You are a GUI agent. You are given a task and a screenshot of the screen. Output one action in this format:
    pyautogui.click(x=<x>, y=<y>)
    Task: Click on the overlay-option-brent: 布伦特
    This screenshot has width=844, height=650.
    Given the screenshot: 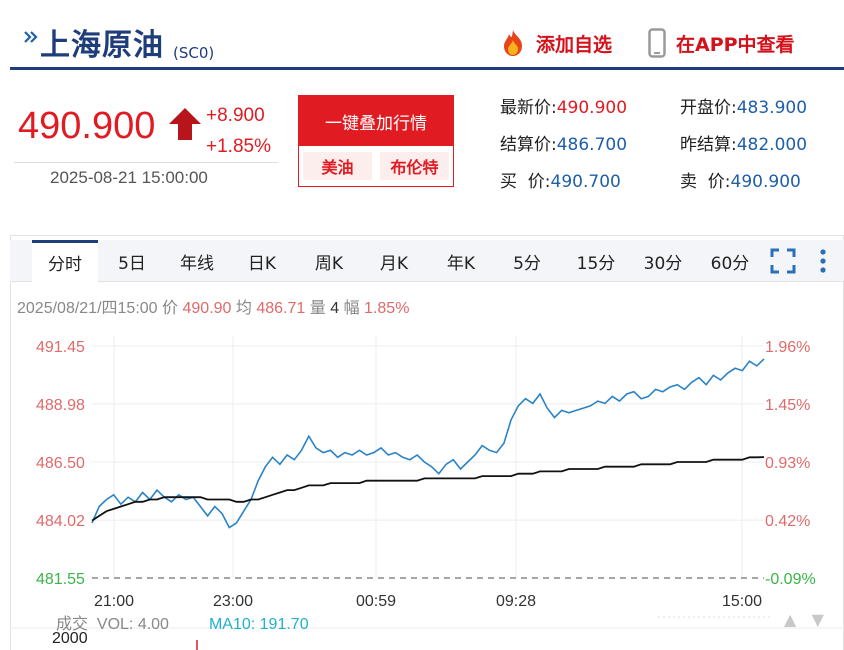 What is the action you would take?
    pyautogui.click(x=414, y=166)
    